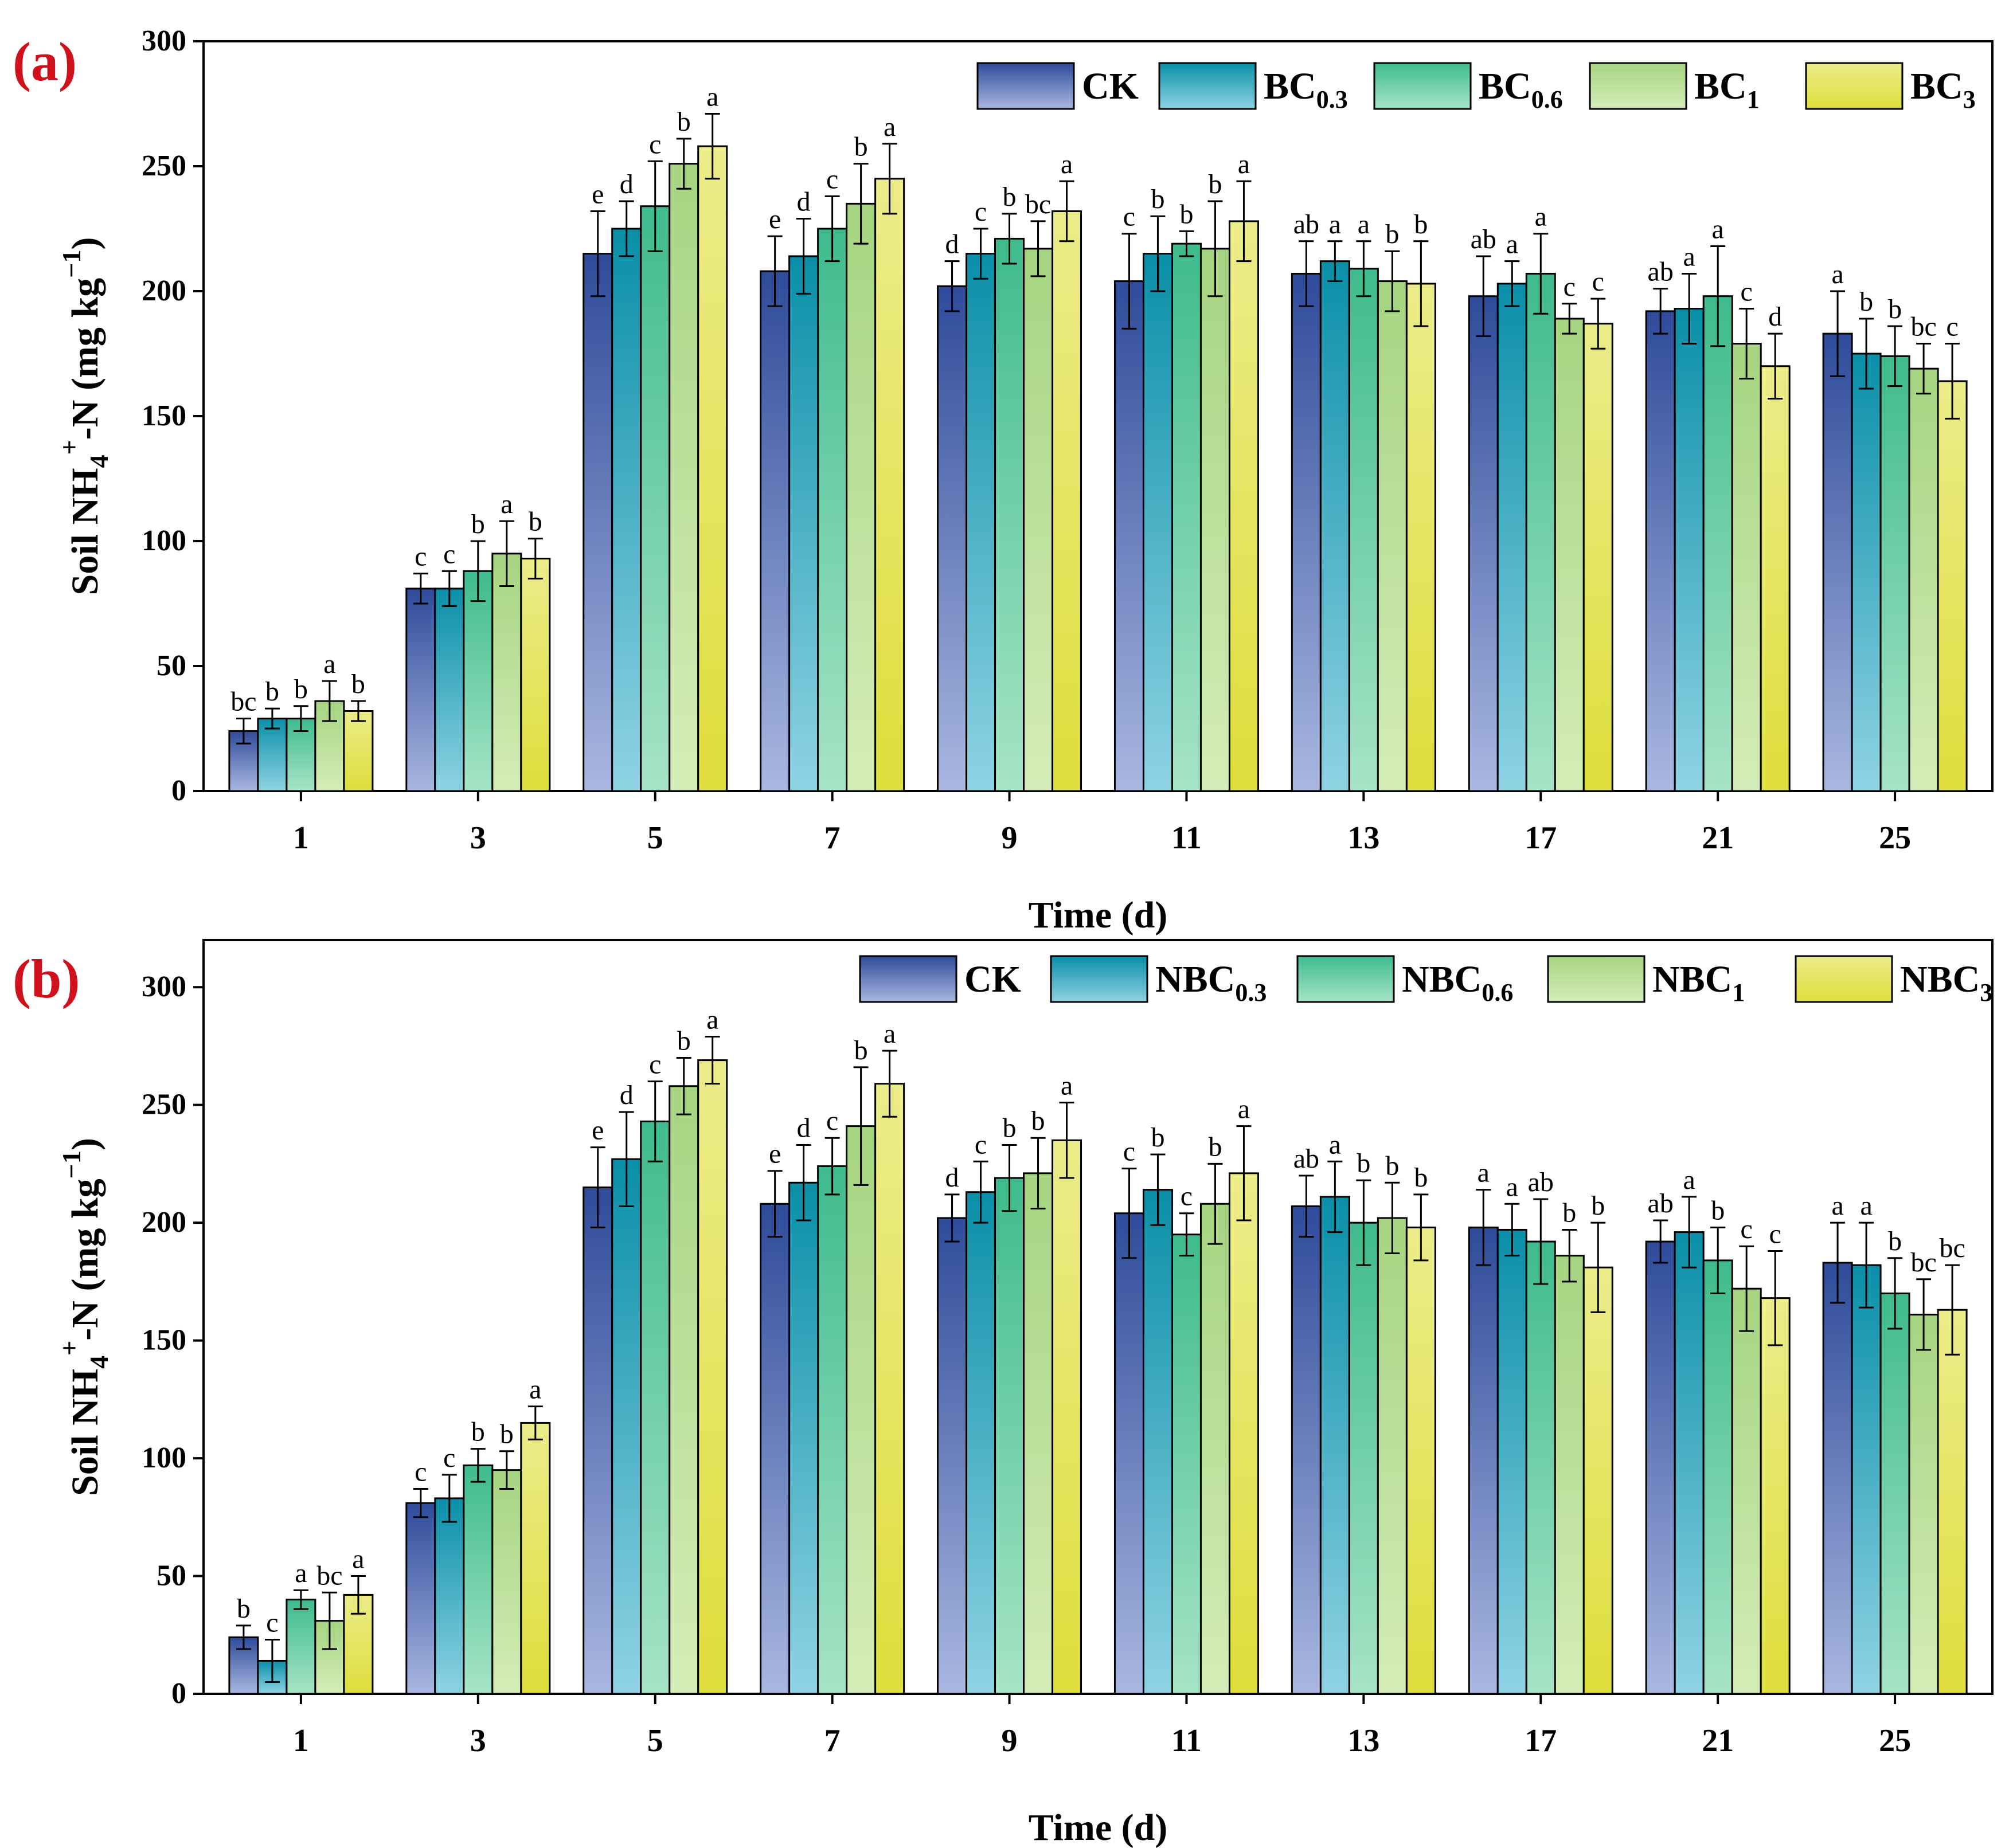 This screenshot has width=2009, height=1848. I want to click on bar-NBC0.6-day-11, so click(1186, 1464).